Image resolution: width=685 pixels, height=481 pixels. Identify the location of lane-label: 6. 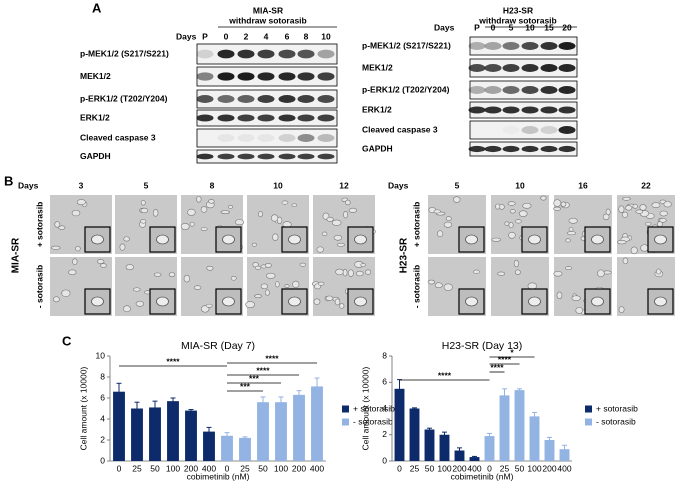
(287, 36).